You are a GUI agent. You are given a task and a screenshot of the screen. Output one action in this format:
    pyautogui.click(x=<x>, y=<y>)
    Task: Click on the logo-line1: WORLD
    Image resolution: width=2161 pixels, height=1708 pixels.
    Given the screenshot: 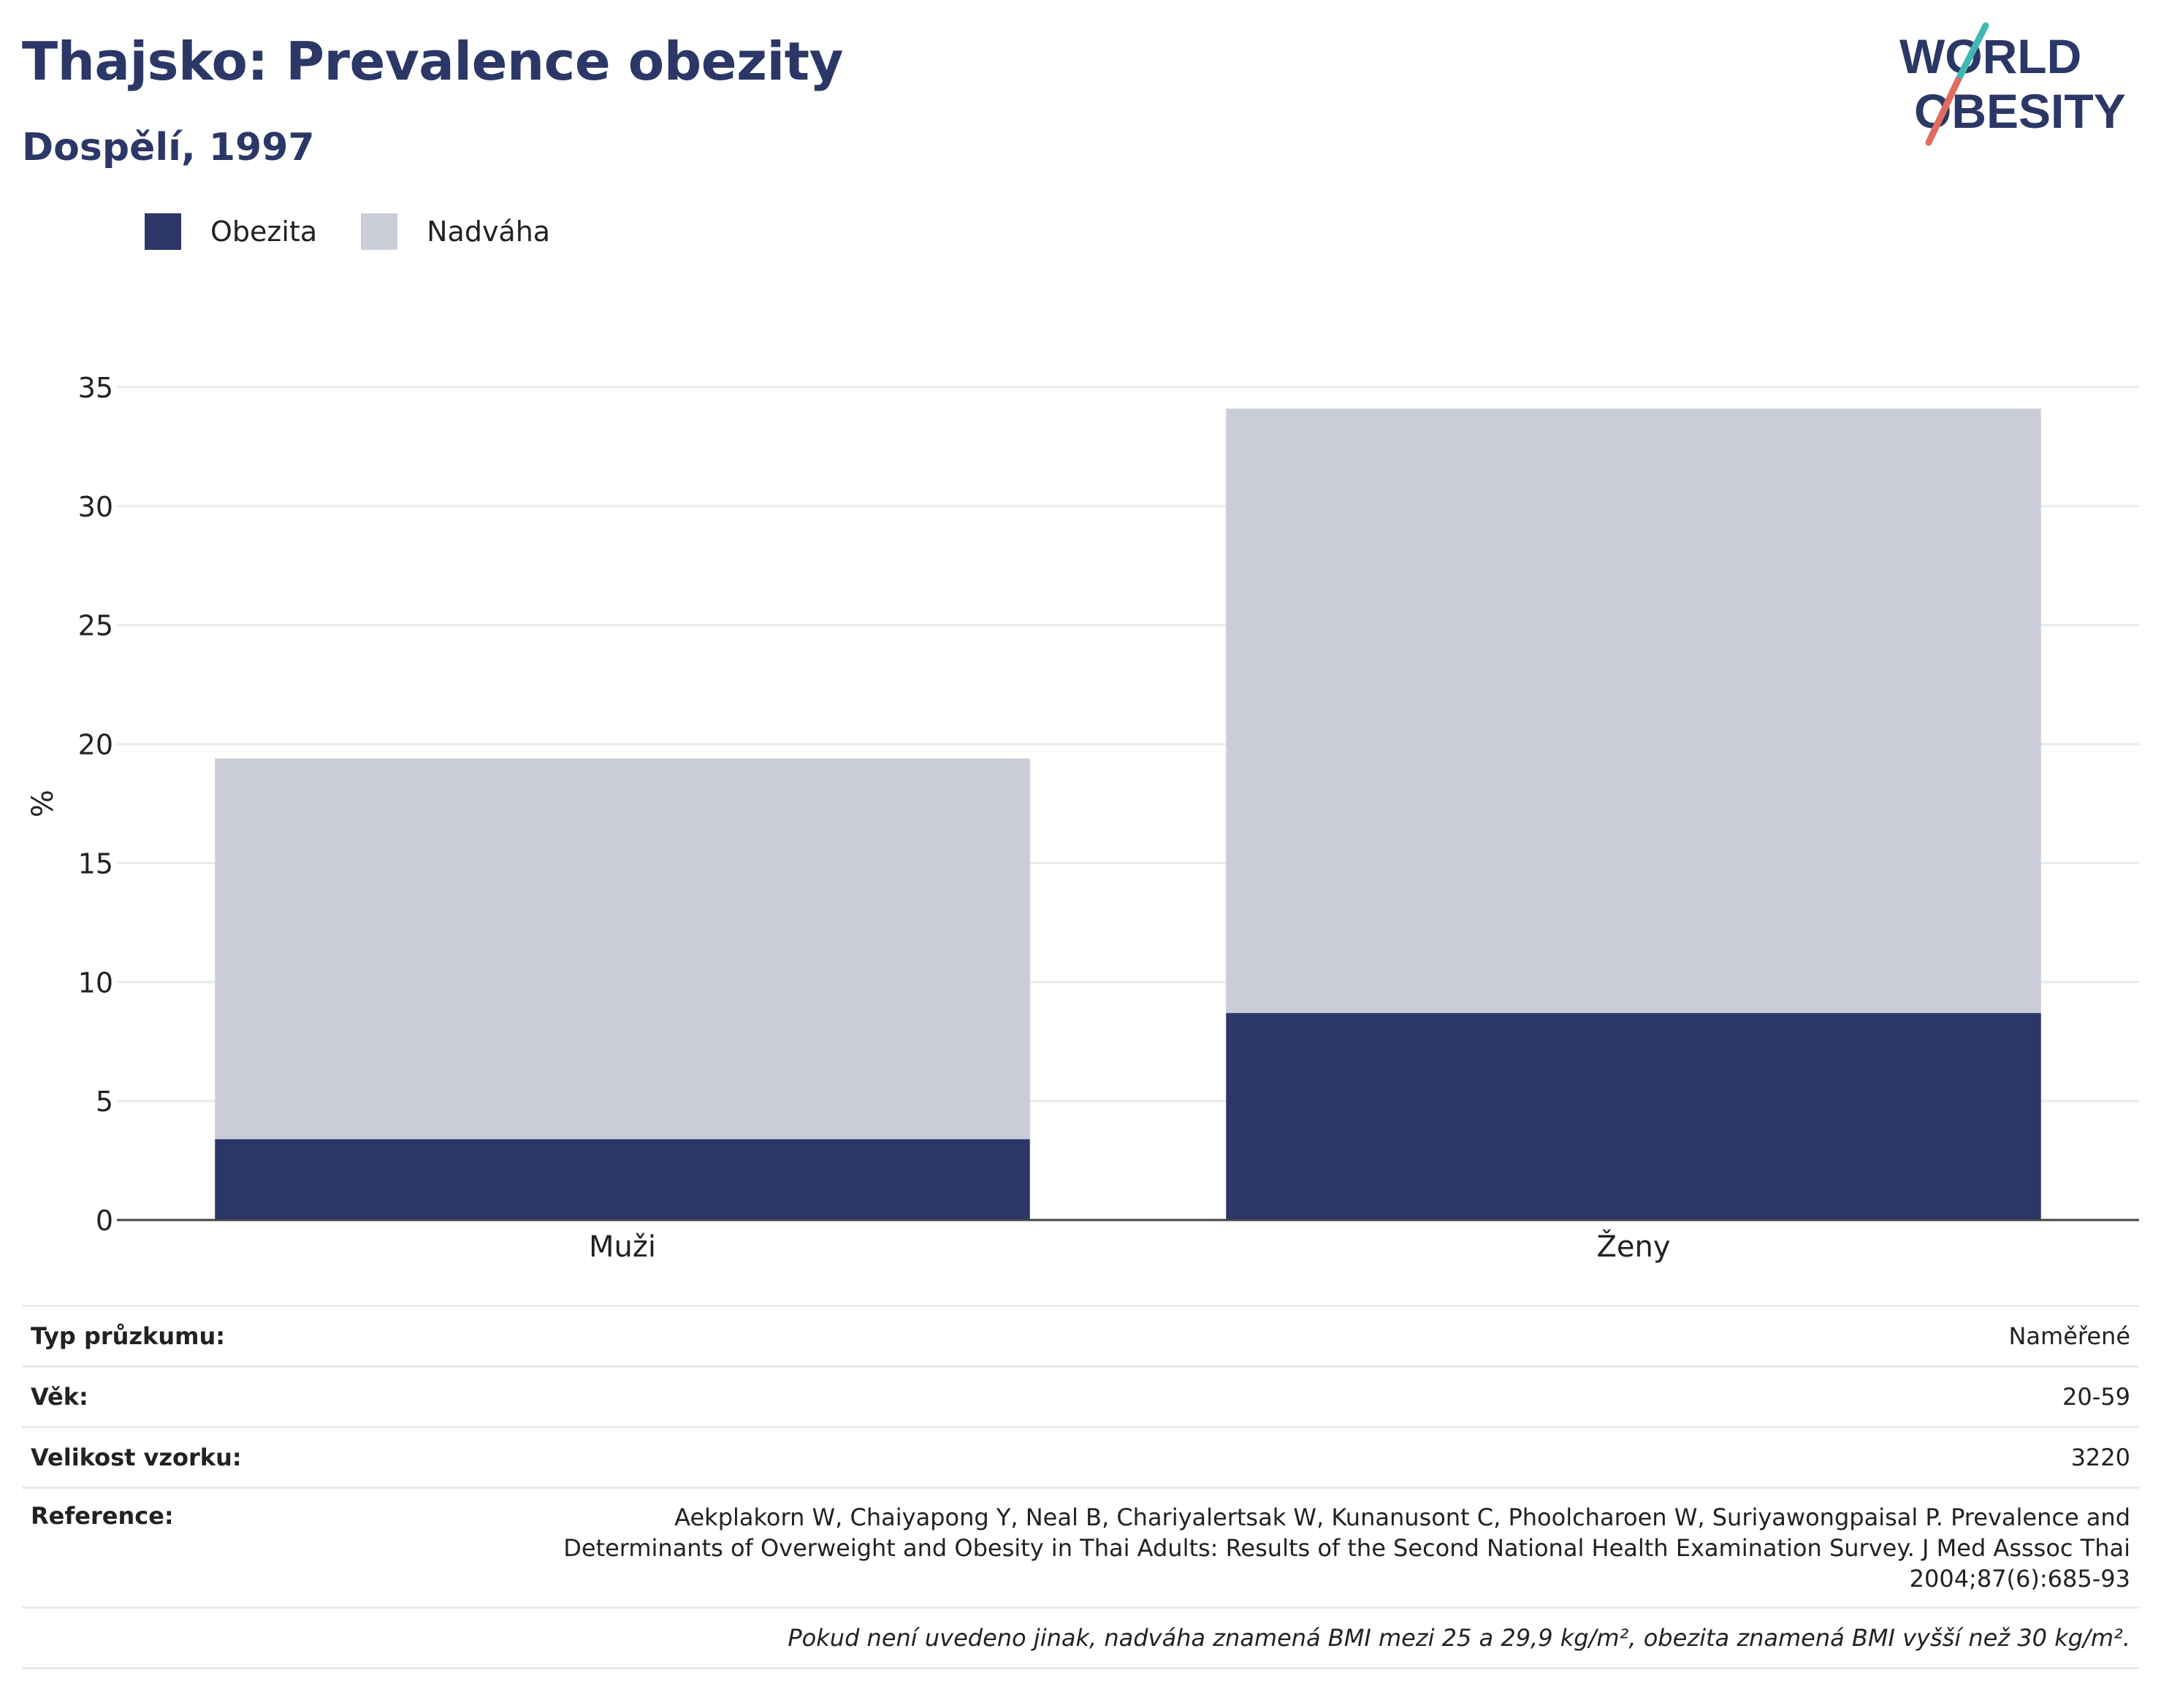 What is the action you would take?
    pyautogui.click(x=1990, y=56)
    